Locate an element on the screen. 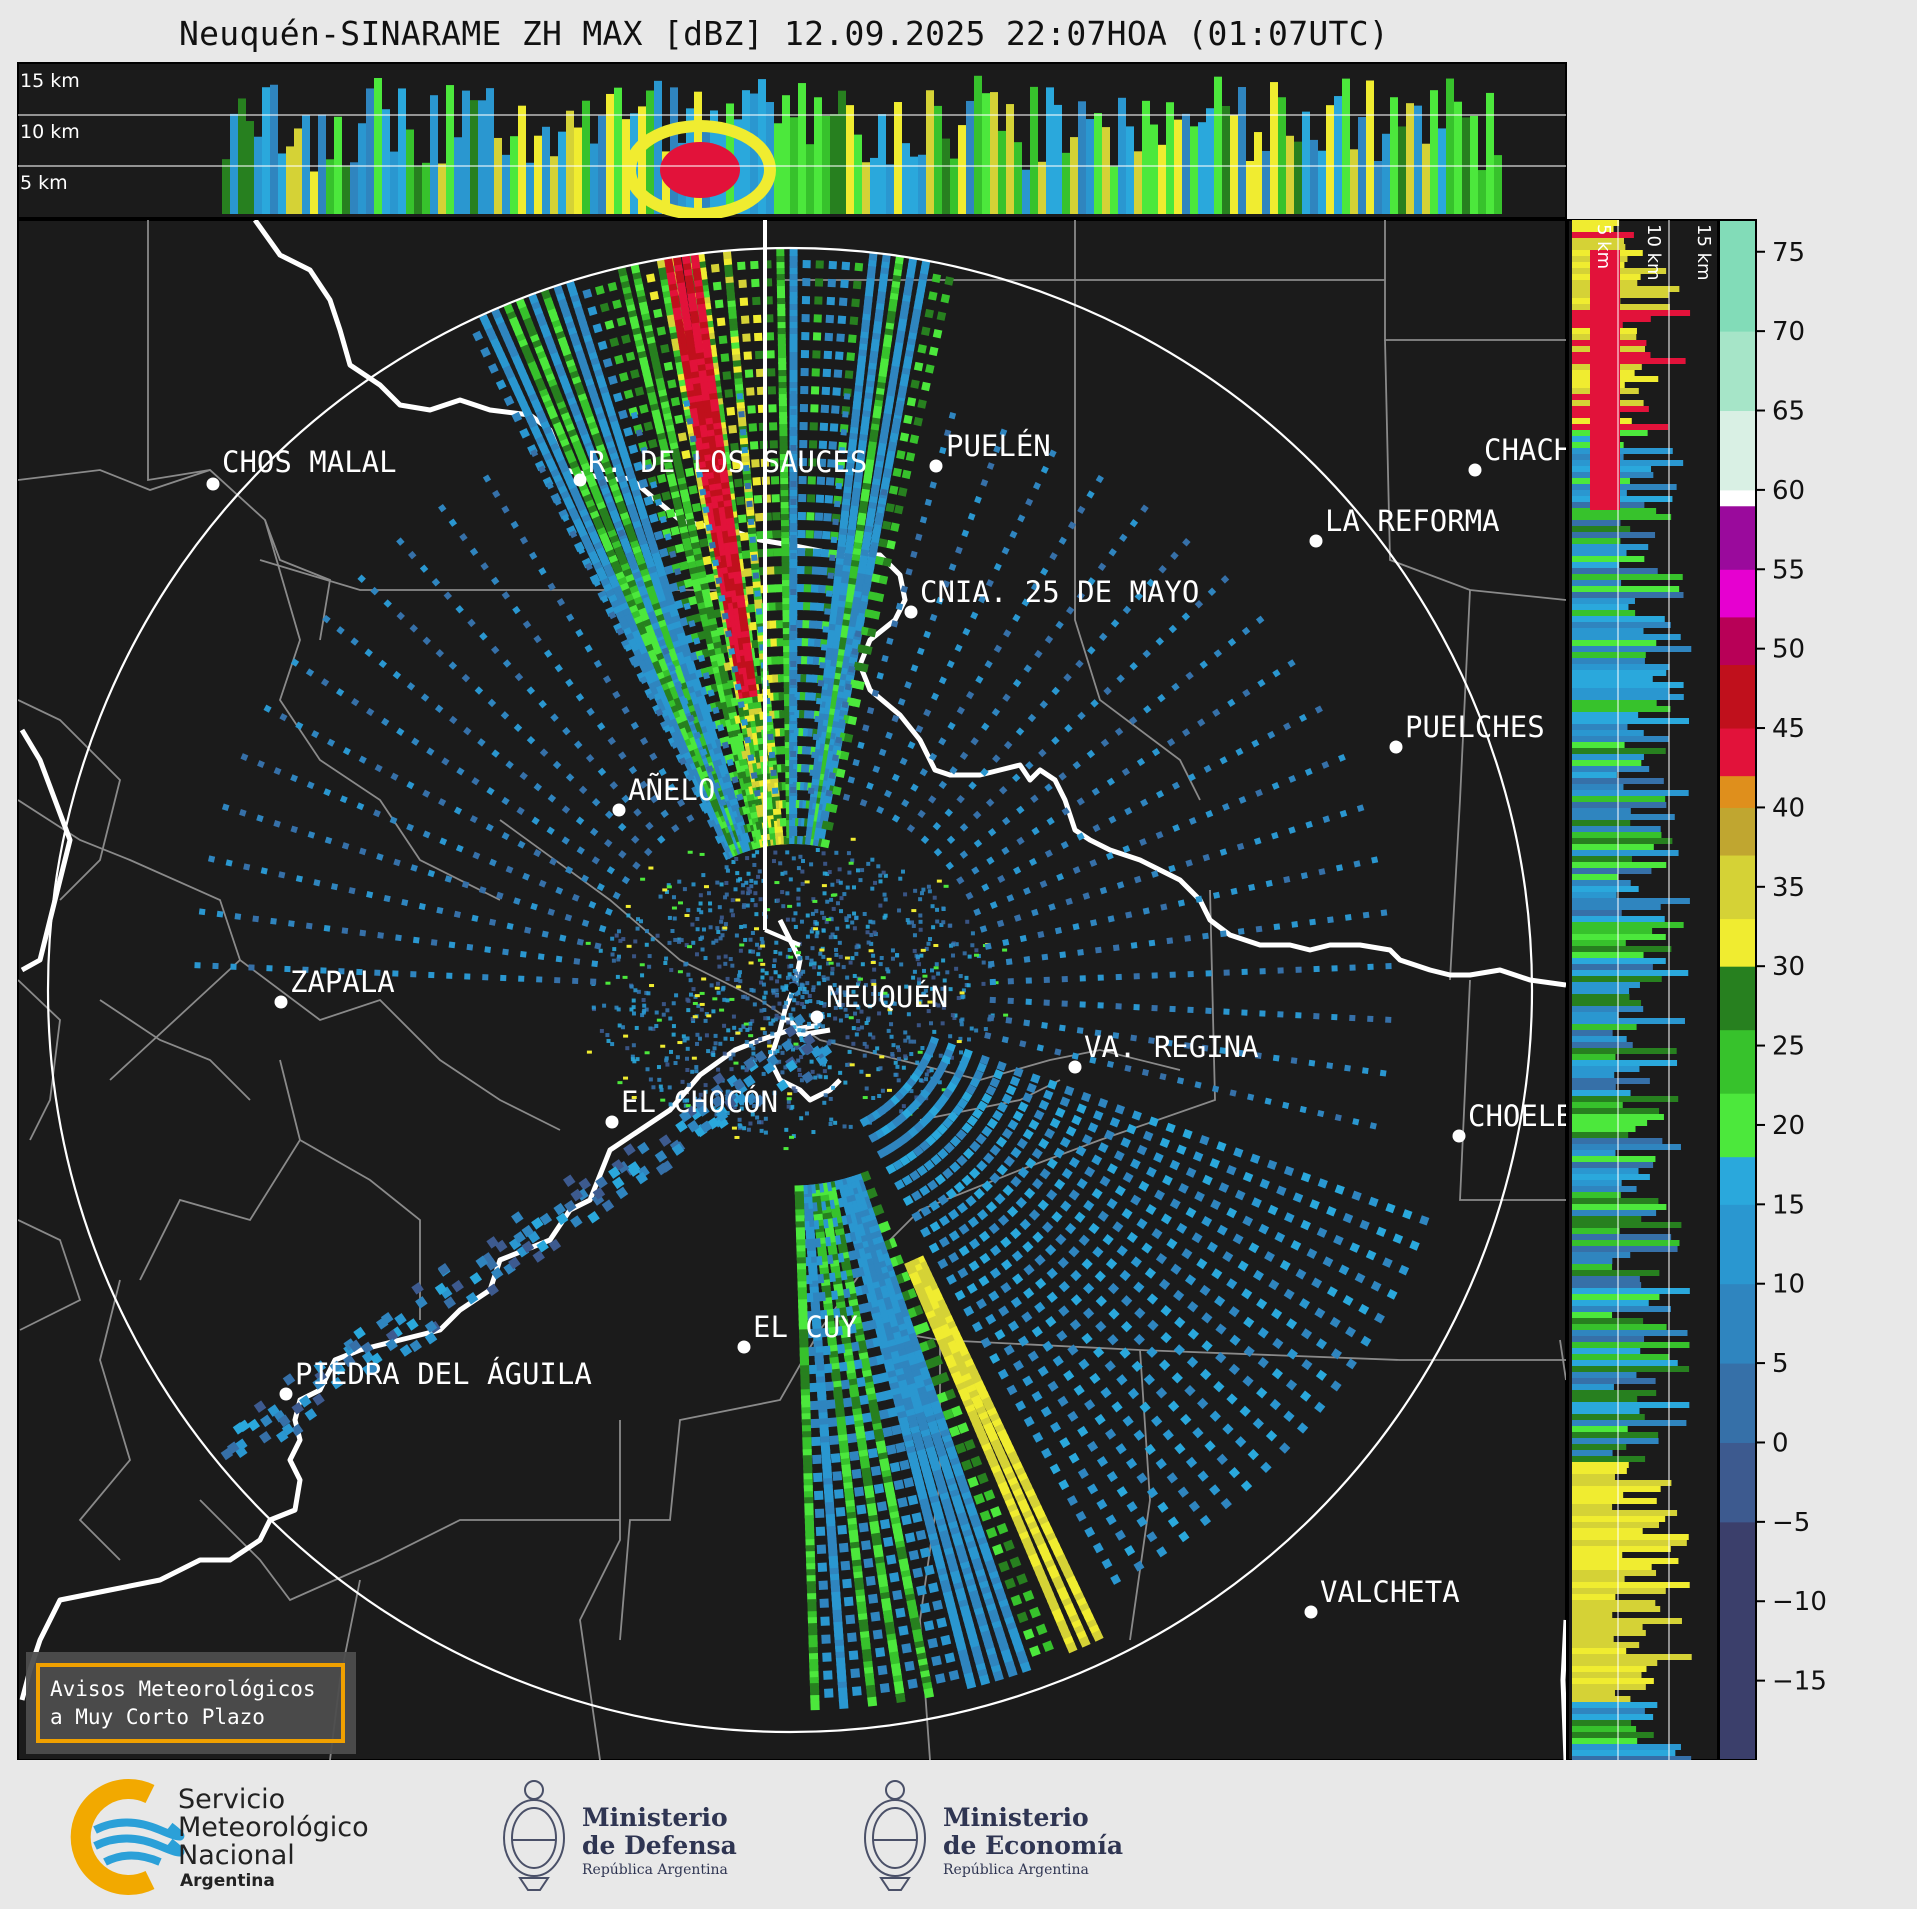 This screenshot has width=1917, height=1909. colorbar-tick-label: 0 is located at coordinates (1780, 1443).